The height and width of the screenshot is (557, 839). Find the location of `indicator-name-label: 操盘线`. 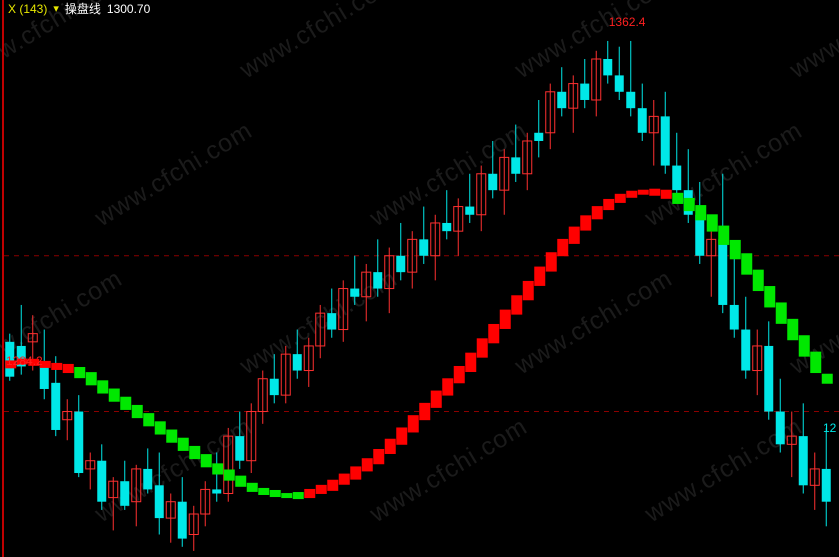

indicator-name-label: 操盘线 is located at coordinates (82, 9).